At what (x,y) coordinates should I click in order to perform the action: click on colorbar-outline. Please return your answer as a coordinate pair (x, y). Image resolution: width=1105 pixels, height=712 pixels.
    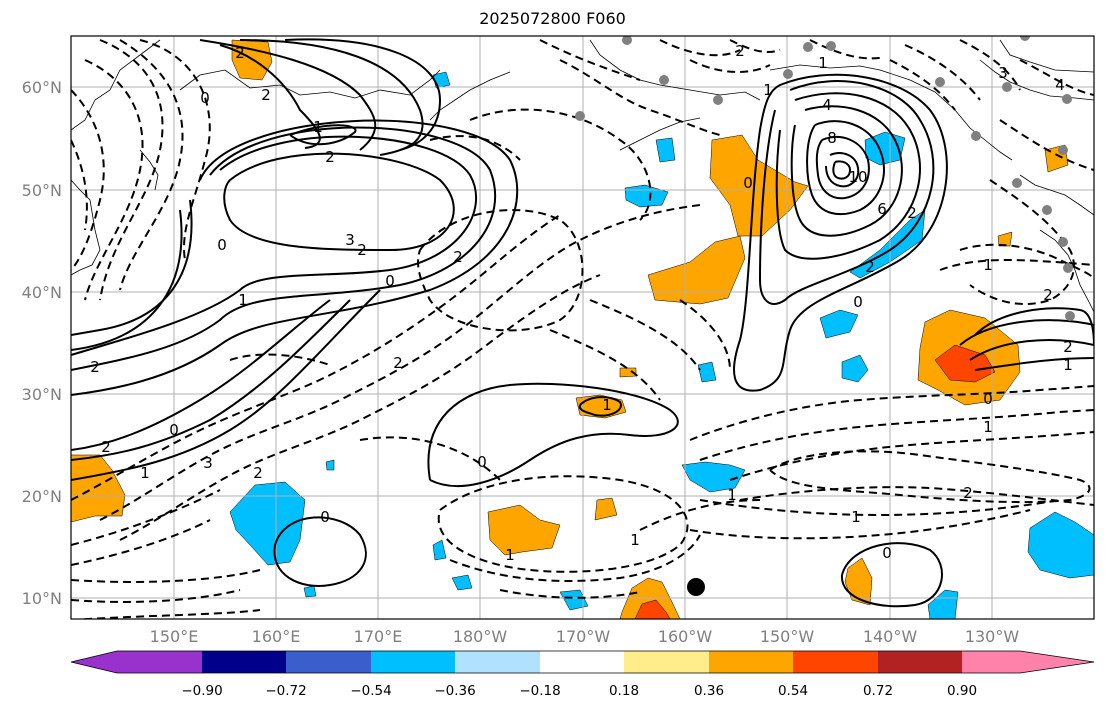
    Looking at the image, I should click on (582, 662).